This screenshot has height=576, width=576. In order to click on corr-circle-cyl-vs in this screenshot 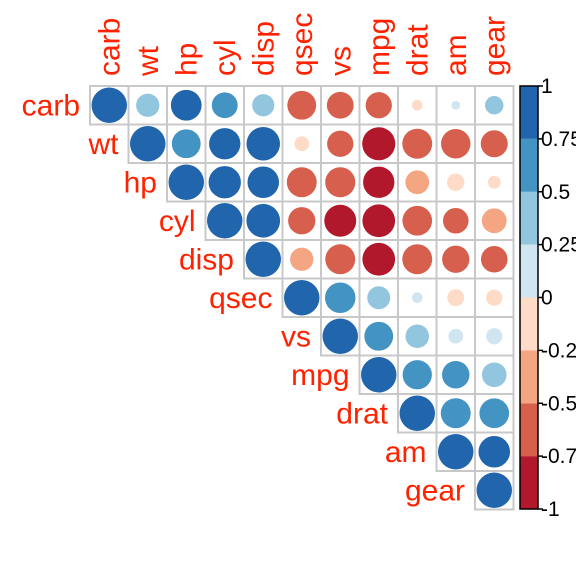, I will do `click(340, 220)`.